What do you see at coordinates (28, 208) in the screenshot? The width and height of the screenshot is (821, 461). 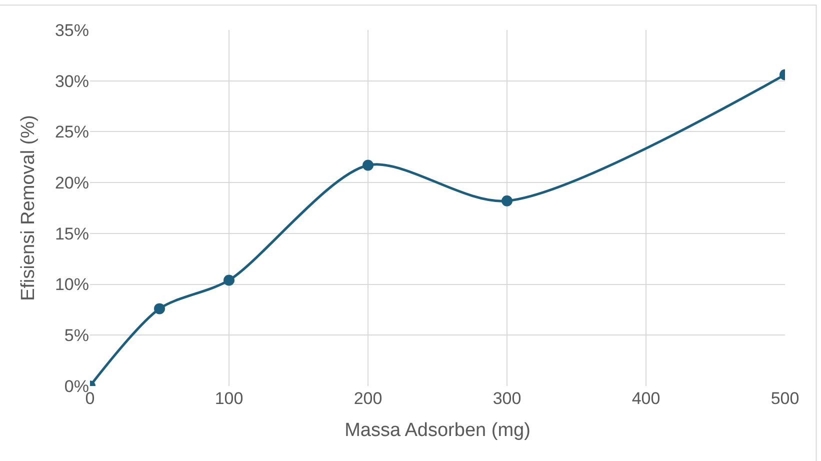 I see `y-axis-title: Efisiensi Removal (%)` at bounding box center [28, 208].